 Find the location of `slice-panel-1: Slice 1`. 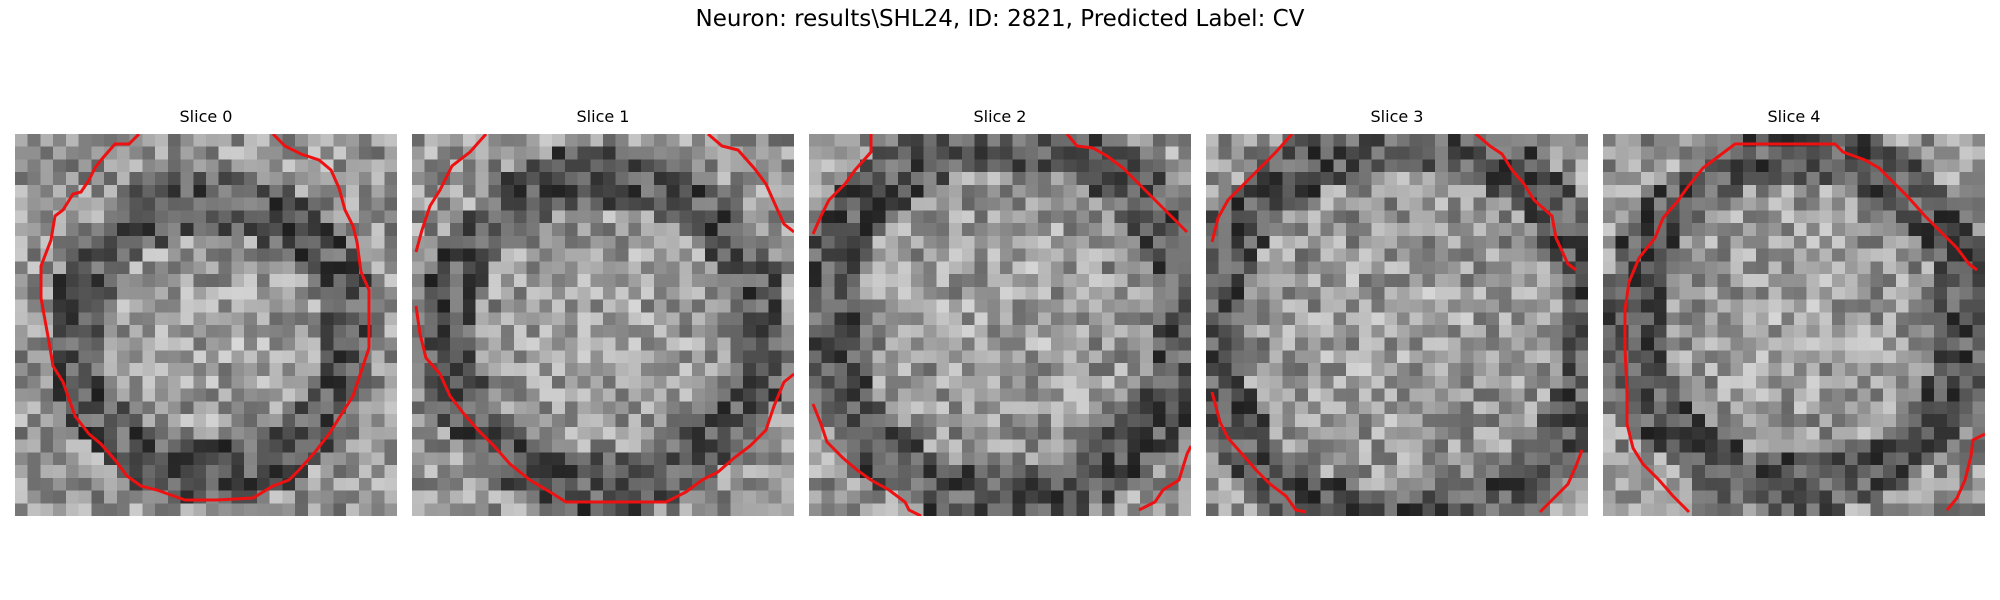

slice-panel-1: Slice 1 is located at coordinates (603, 311).